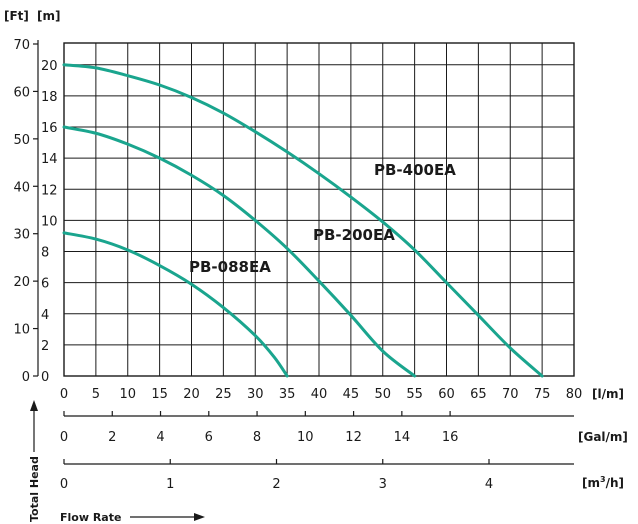  Describe the element at coordinates (354, 235) in the screenshot. I see `series-label-pb-200ea: PB-200EA` at that location.